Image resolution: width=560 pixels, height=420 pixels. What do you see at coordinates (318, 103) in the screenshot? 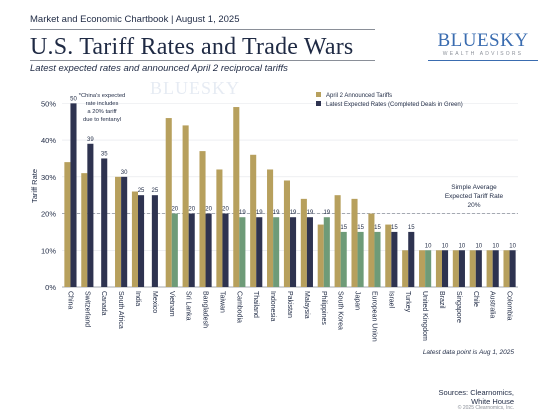
I see `legend-swatch-latest` at bounding box center [318, 103].